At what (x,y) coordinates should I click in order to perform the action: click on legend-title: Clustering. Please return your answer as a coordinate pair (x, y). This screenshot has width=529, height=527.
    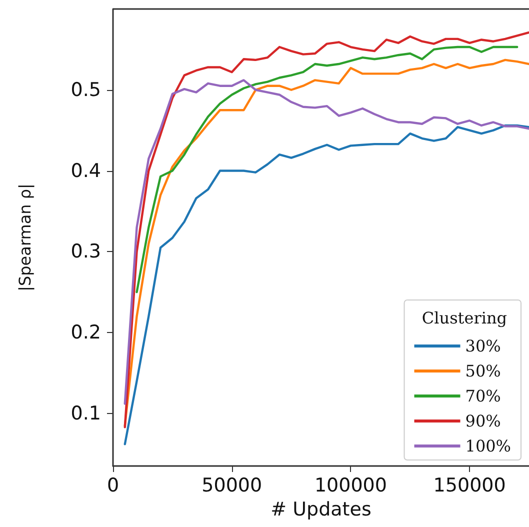
    Looking at the image, I should click on (465, 318).